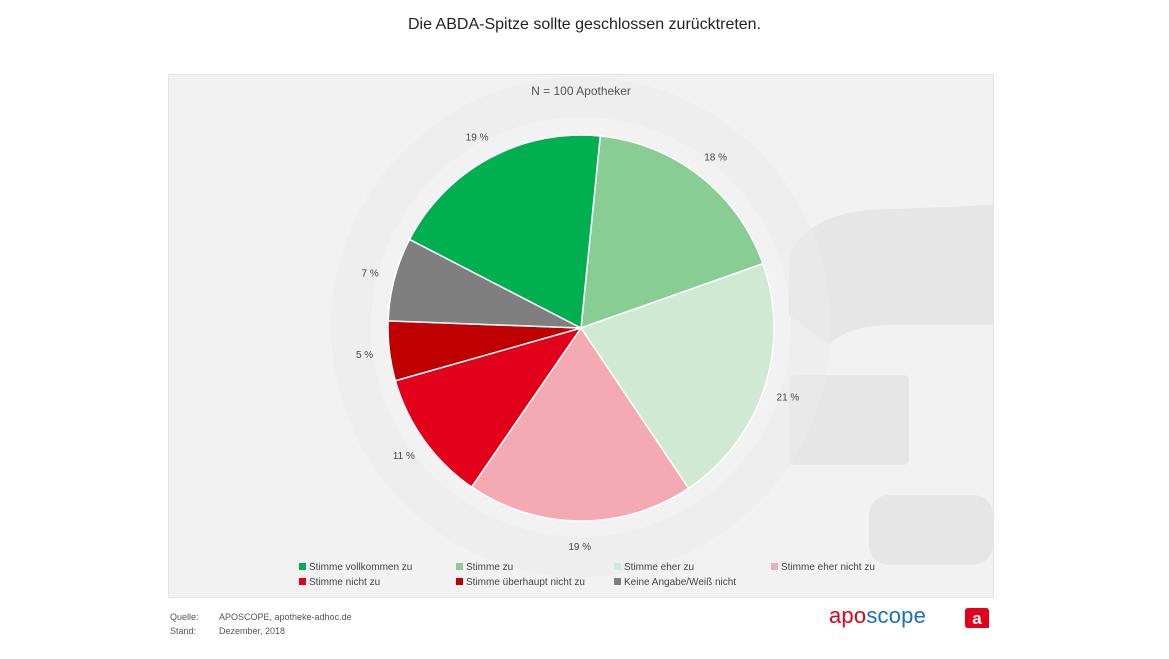 The width and height of the screenshot is (1169, 659). What do you see at coordinates (184, 624) in the screenshot?
I see `footer-labels: Quelle: Stand:` at bounding box center [184, 624].